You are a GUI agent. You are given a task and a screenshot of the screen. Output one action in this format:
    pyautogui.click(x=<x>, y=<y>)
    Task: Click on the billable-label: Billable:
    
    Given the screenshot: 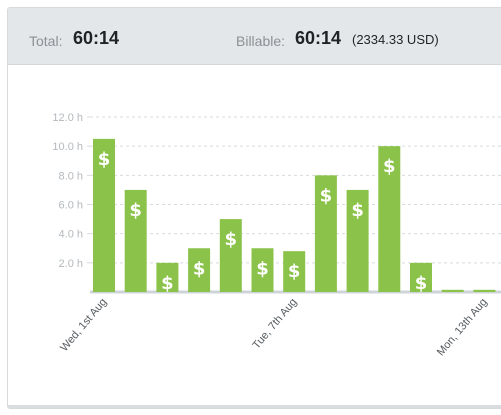 What is the action you would take?
    pyautogui.click(x=261, y=41)
    